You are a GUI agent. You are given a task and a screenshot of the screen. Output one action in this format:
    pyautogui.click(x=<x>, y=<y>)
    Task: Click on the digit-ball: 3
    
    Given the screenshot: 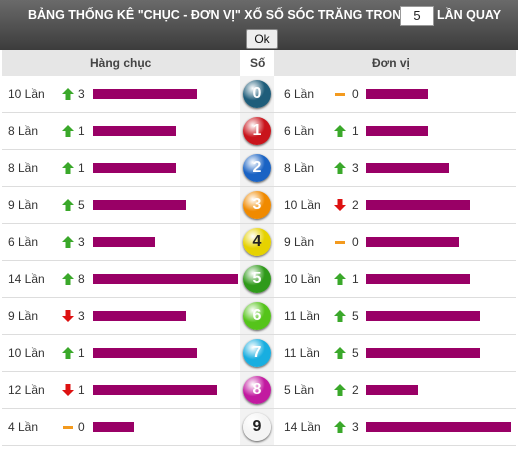 What is the action you would take?
    pyautogui.click(x=257, y=205)
    